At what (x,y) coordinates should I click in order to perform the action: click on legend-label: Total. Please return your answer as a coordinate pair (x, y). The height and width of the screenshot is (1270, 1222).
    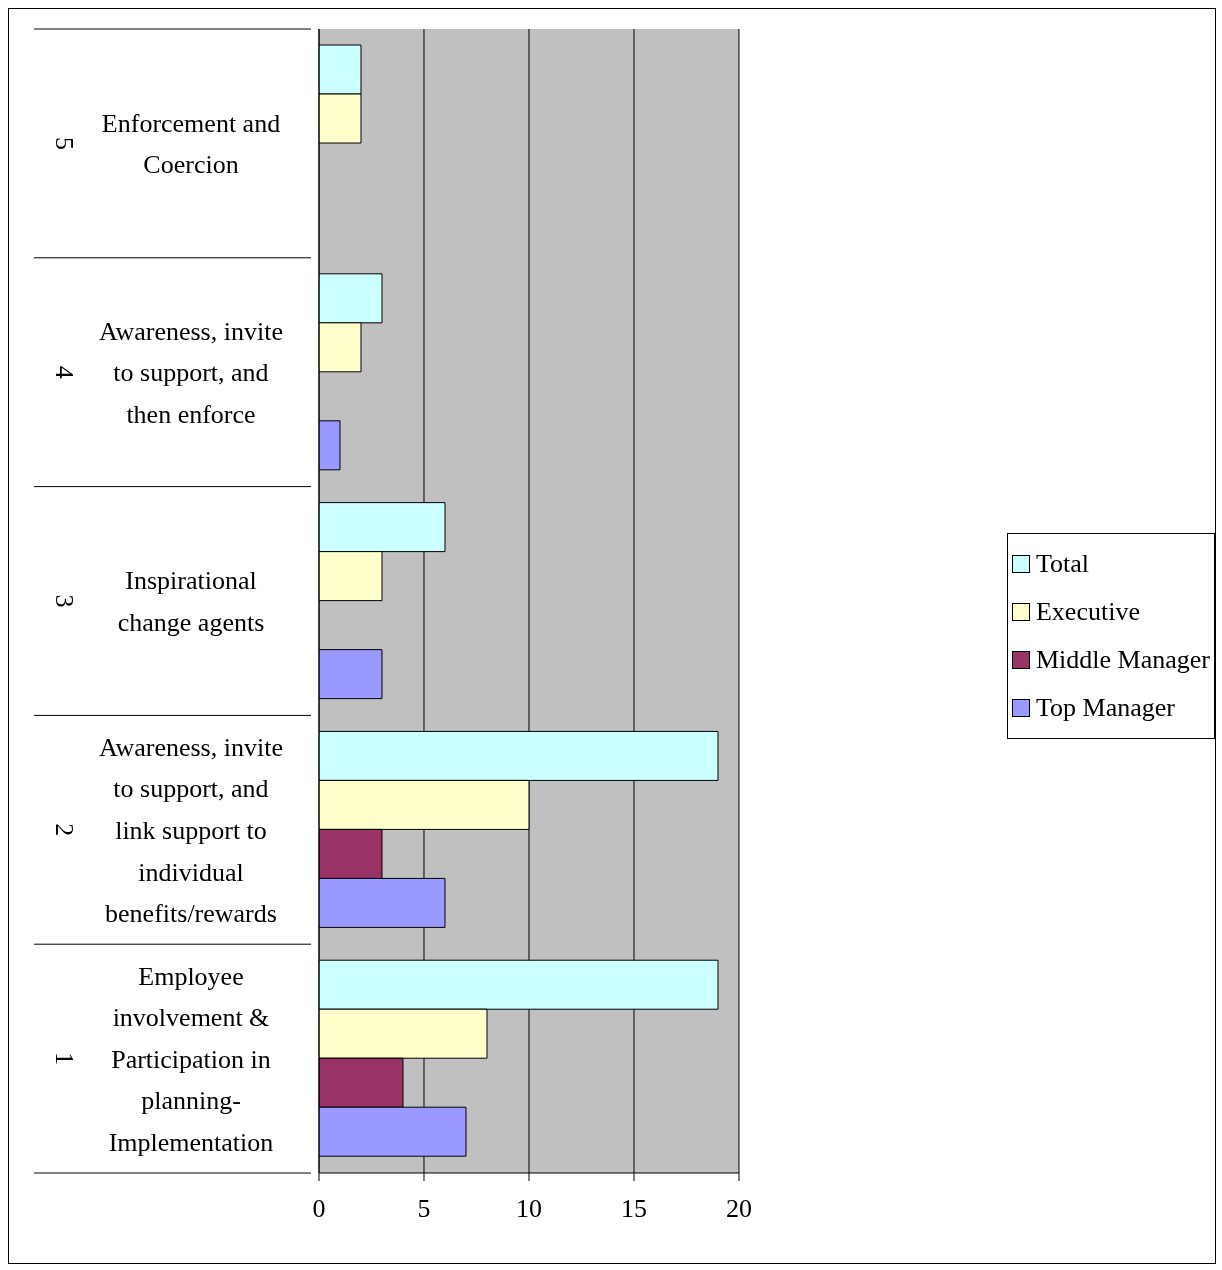
    Looking at the image, I should click on (1062, 564).